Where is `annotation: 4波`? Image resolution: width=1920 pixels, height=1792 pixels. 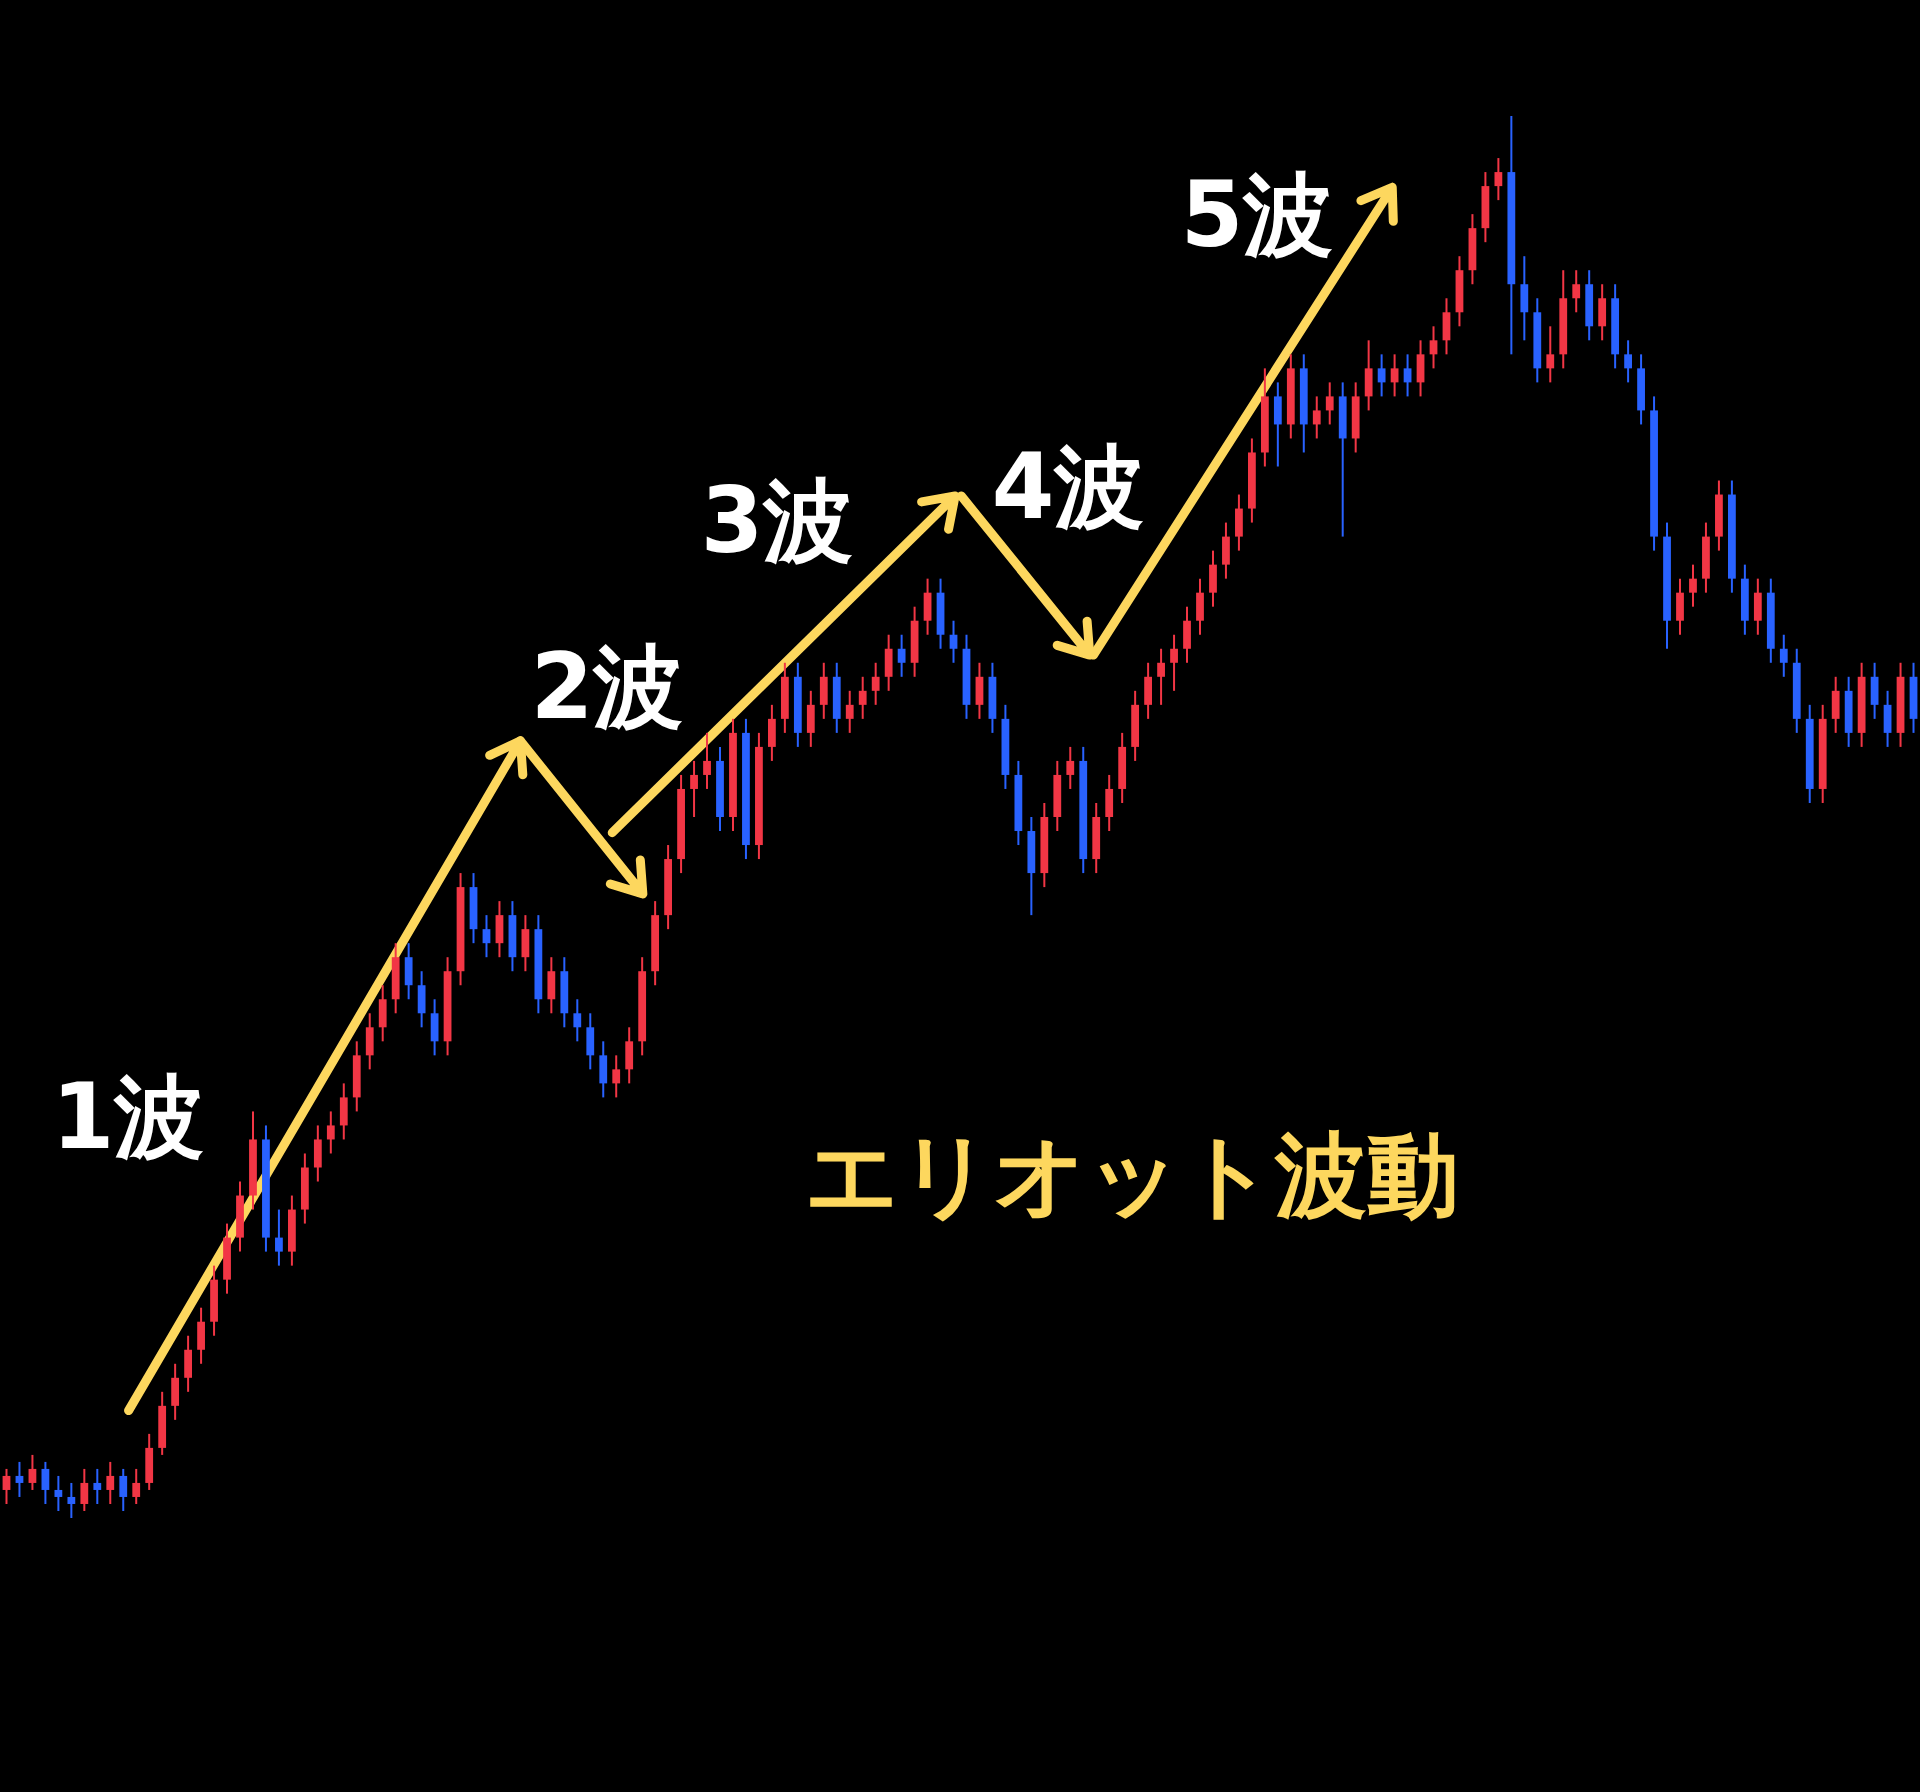
annotation: 4波 is located at coordinates (1068, 486).